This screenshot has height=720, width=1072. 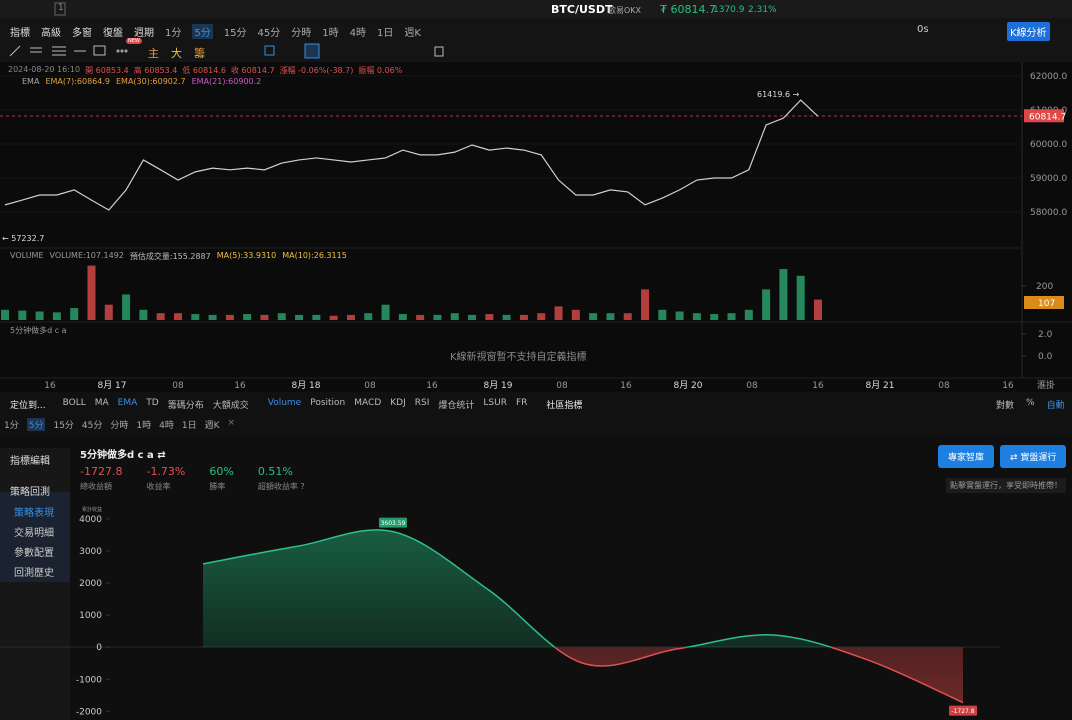 I want to click on y-tick-label: -2000, so click(x=89, y=712).